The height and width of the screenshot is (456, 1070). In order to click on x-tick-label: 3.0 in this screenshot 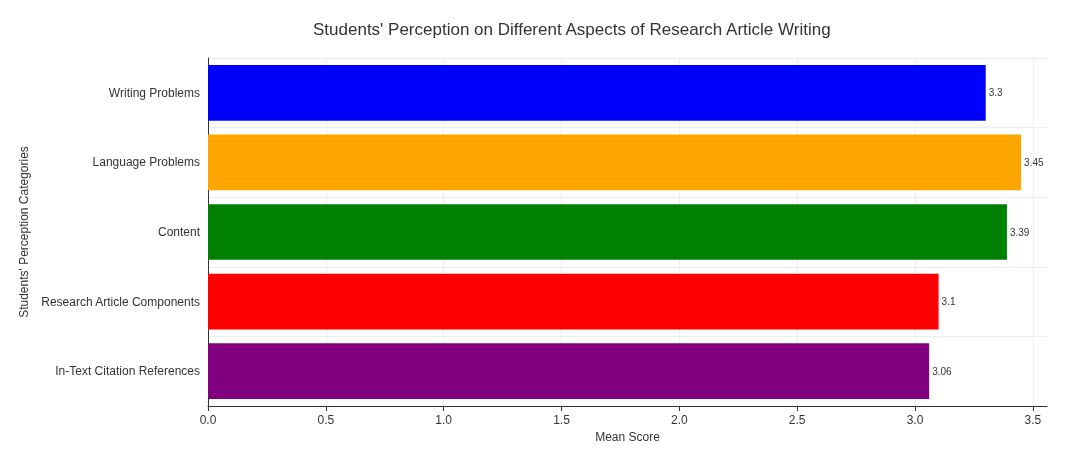, I will do `click(915, 420)`.